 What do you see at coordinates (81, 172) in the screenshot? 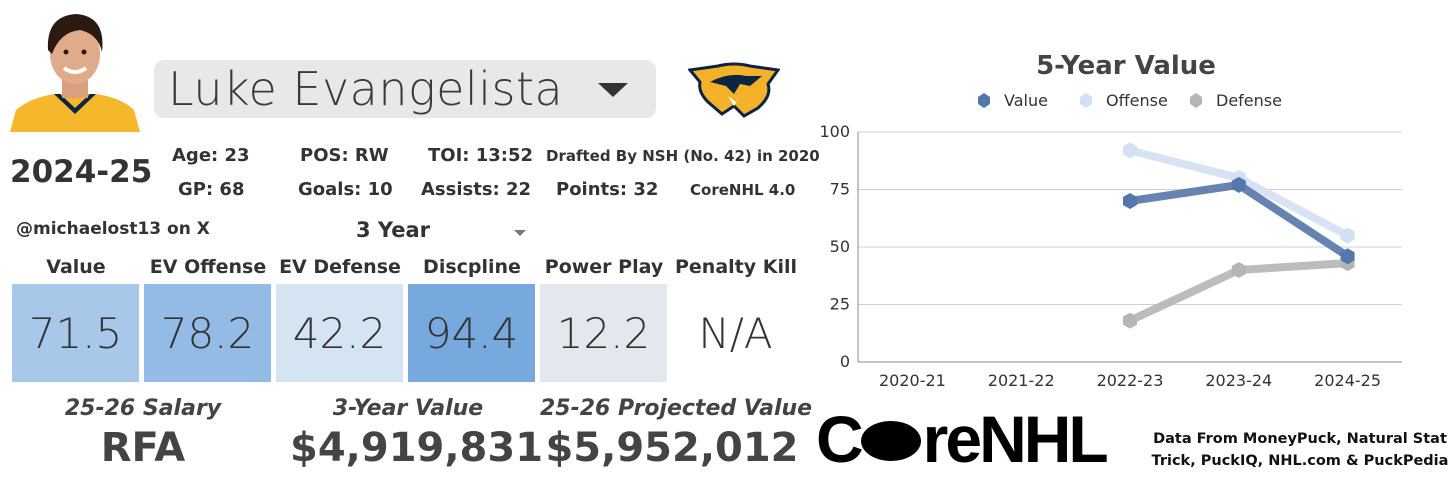
I see `season-label: 2024-25` at bounding box center [81, 172].